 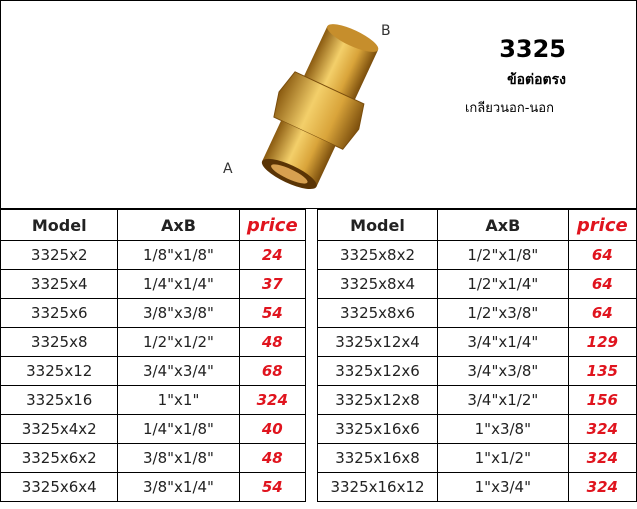 What do you see at coordinates (377, 458) in the screenshot?
I see `model-cell: 3325x16x8` at bounding box center [377, 458].